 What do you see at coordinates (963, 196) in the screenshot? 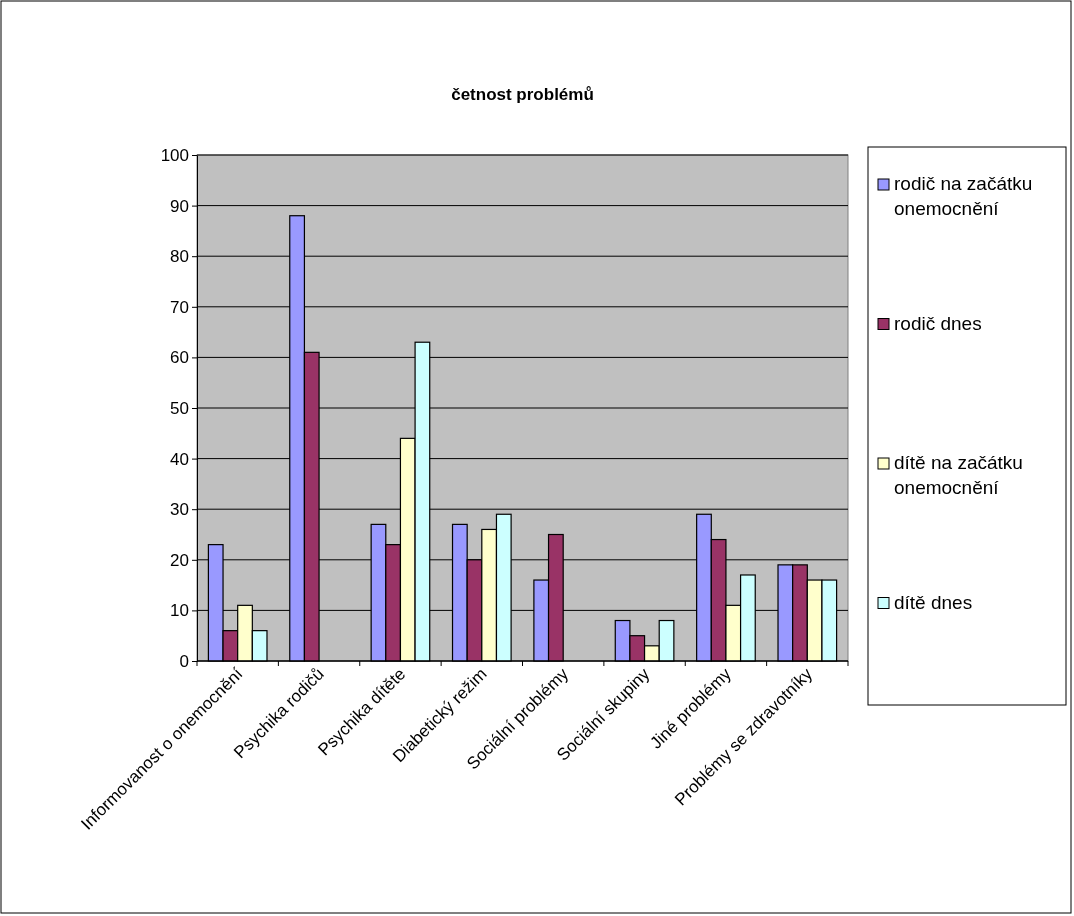
I see `legend-label: rodič na začátku onemocnění` at bounding box center [963, 196].